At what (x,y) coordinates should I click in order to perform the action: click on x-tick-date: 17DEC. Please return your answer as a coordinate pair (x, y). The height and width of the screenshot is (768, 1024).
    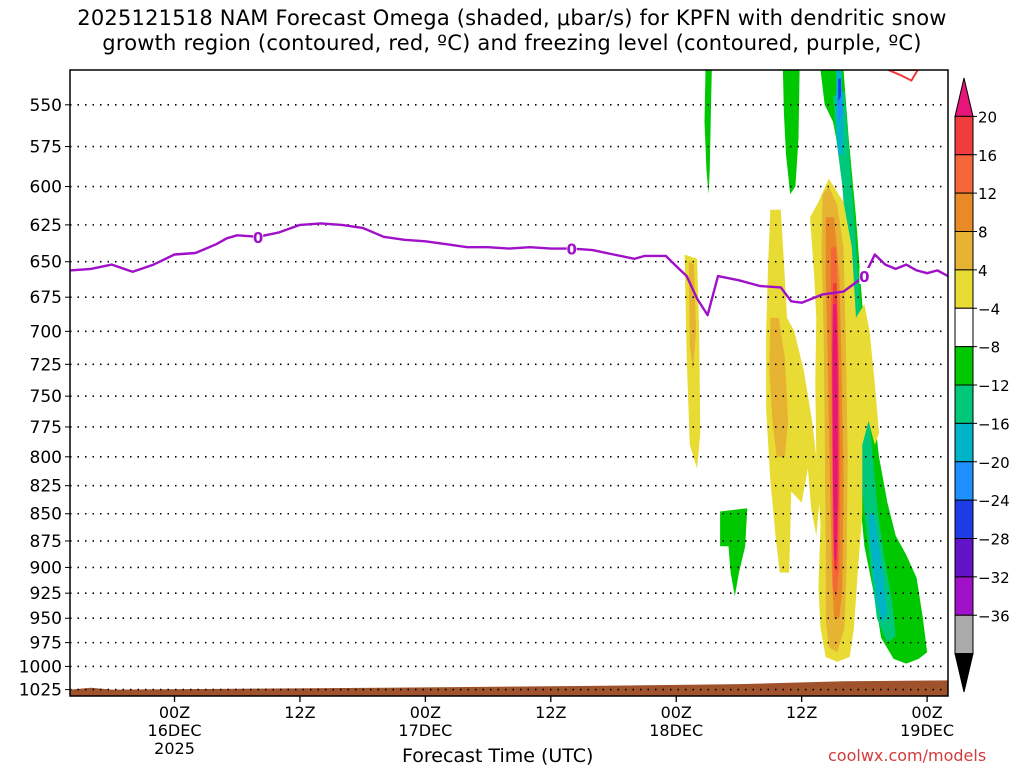
    Looking at the image, I should click on (425, 730).